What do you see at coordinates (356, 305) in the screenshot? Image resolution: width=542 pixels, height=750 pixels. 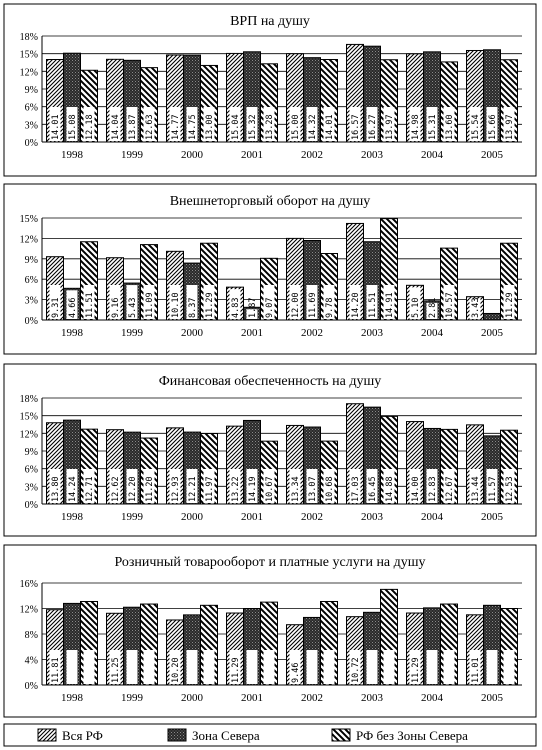 I see `data-label: 14.20` at bounding box center [356, 305].